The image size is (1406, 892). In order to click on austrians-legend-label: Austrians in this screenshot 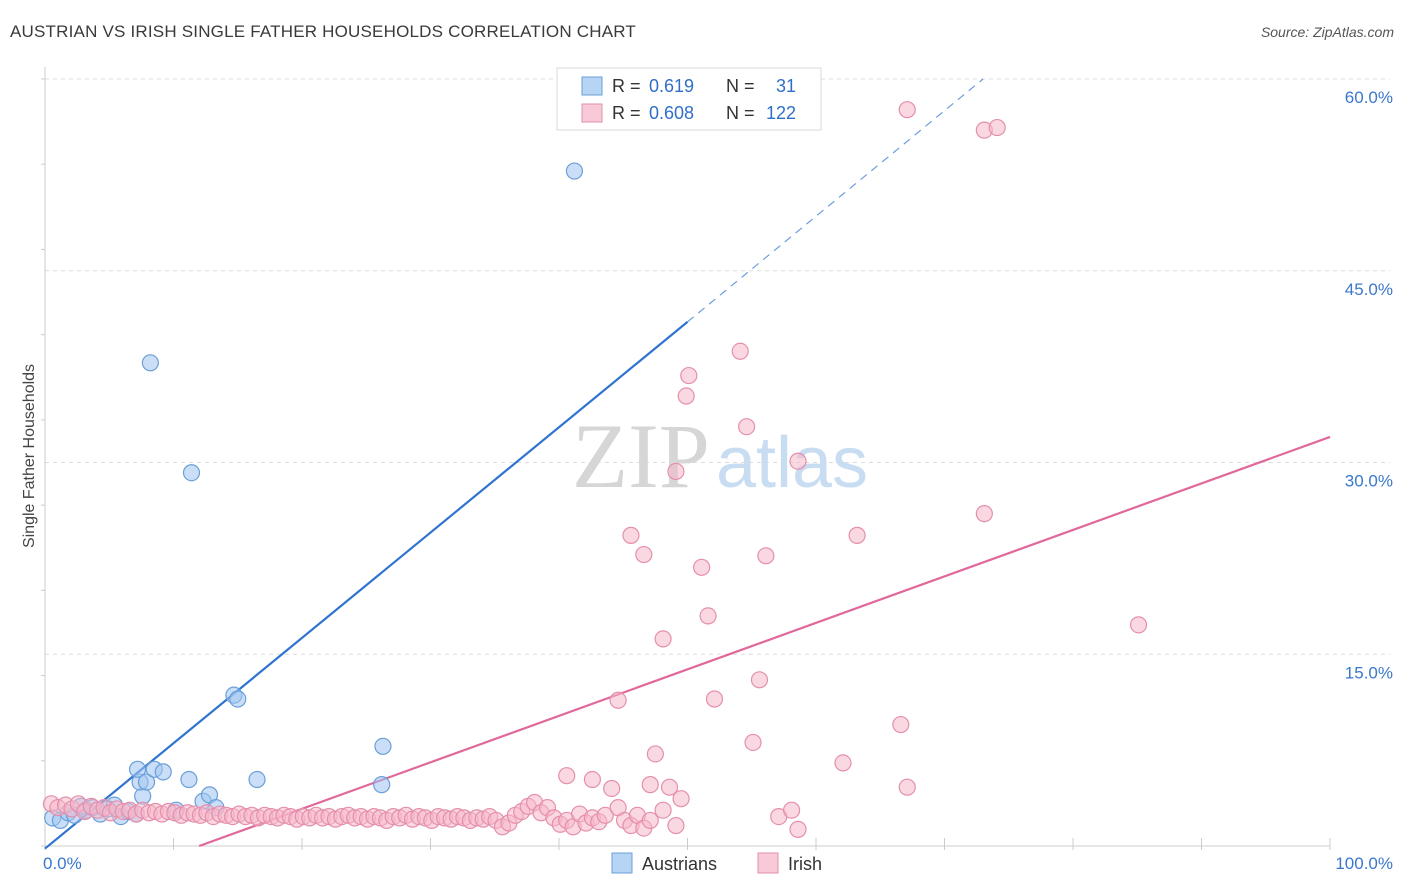, I will do `click(679, 864)`.